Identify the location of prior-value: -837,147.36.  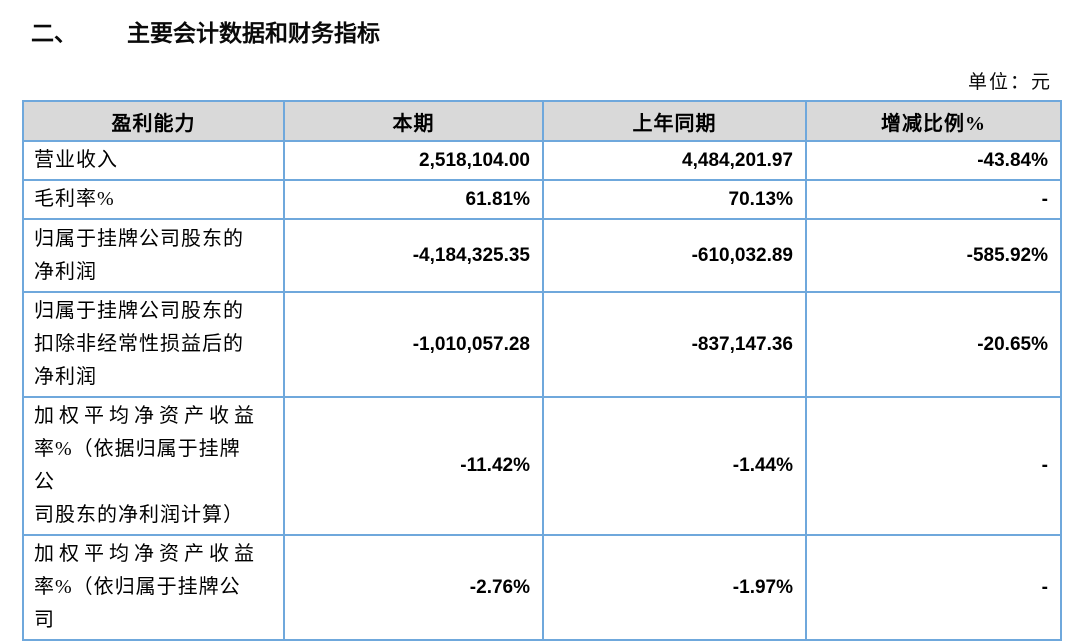
(674, 344).